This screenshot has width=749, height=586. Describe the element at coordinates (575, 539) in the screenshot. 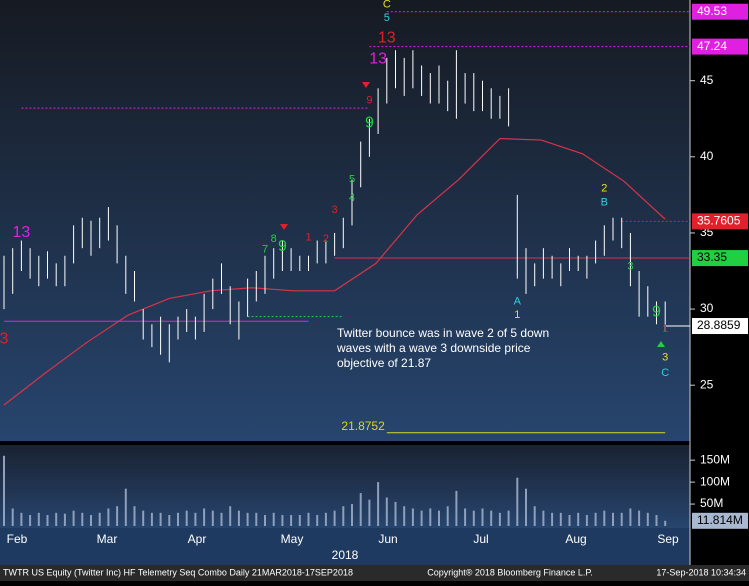

I see `x-tick-label: Aug` at that location.